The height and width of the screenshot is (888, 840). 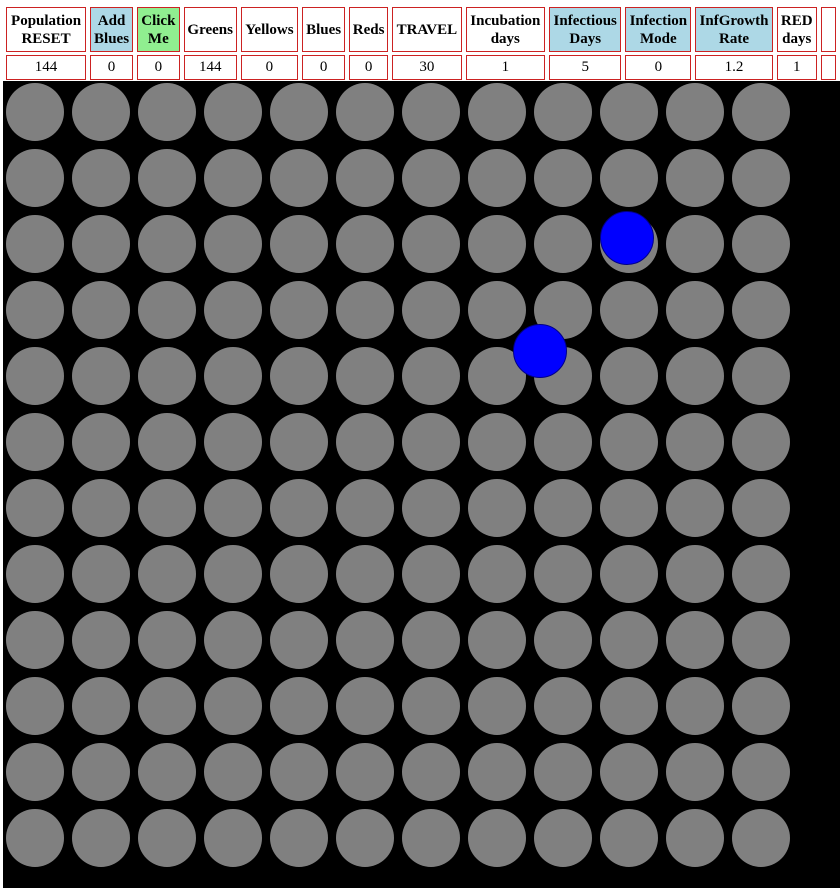 I want to click on yellows-value: 0, so click(x=269, y=67).